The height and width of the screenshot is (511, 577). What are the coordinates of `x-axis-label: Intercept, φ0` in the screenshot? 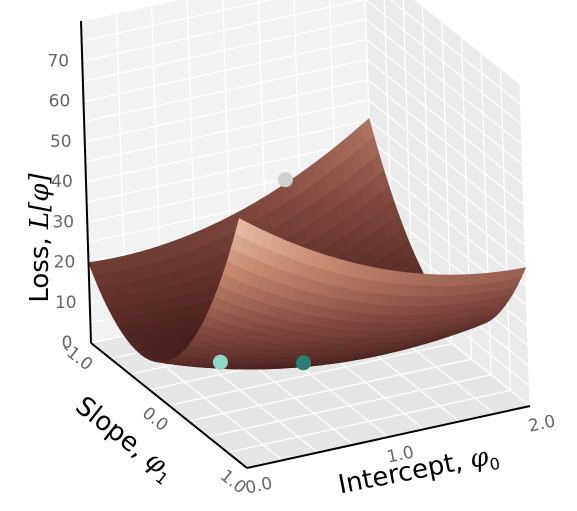 It's located at (419, 471).